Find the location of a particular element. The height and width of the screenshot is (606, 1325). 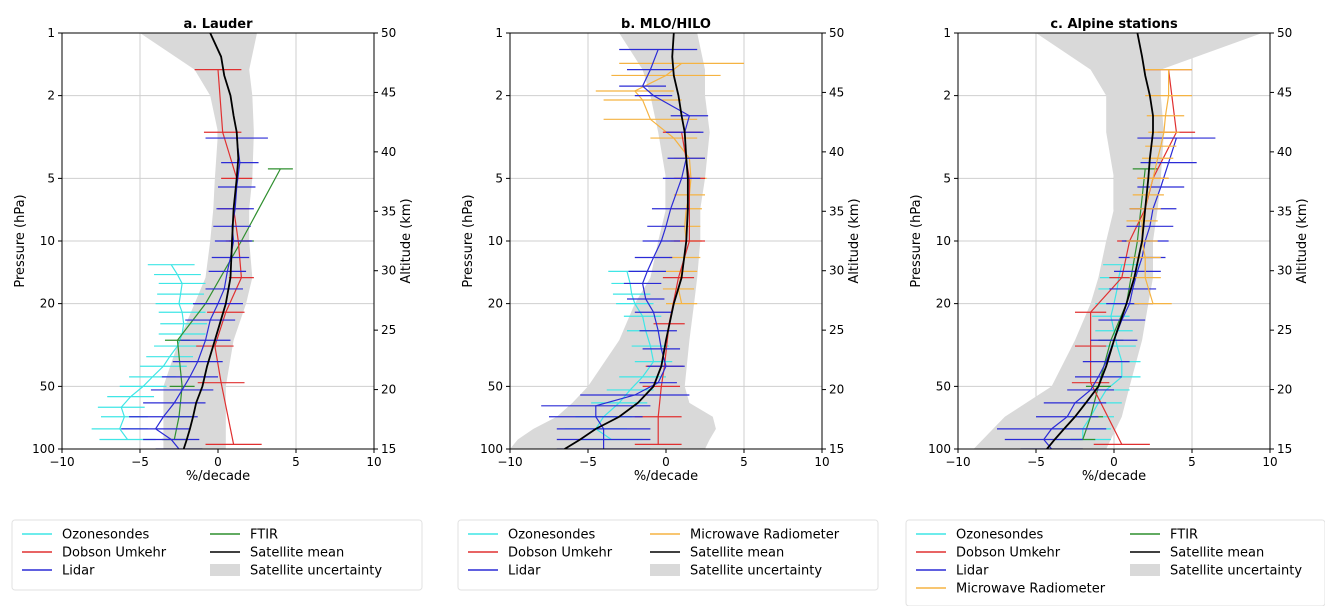

panel-title: c. Alpine stations is located at coordinates (1114, 24).